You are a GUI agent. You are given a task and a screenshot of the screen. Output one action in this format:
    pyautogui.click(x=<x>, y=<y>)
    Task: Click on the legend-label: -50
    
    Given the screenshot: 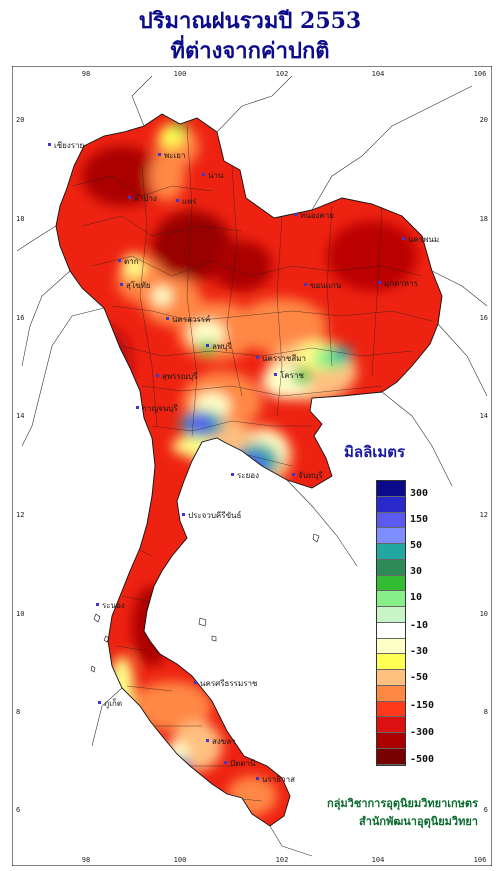 What is the action you would take?
    pyautogui.click(x=419, y=677)
    